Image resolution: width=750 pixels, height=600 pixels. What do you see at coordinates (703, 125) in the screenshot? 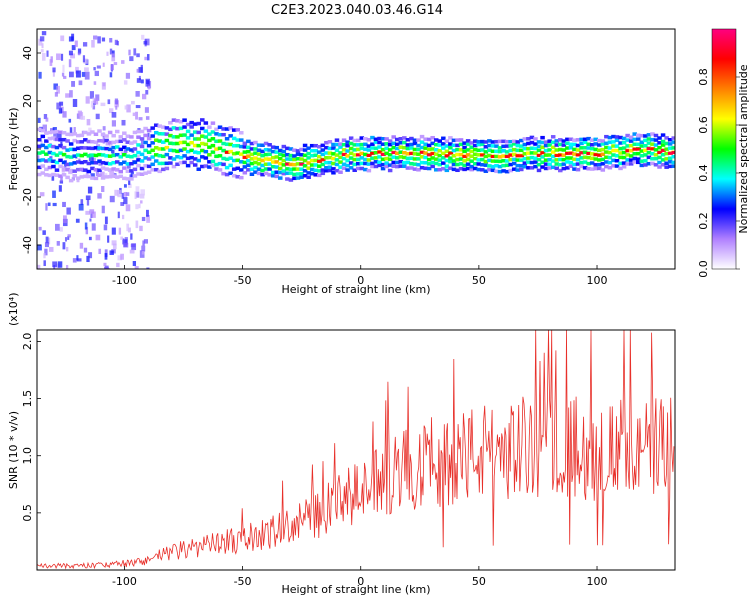
I see `colorbar-tick-label: 0.6` at bounding box center [703, 125].